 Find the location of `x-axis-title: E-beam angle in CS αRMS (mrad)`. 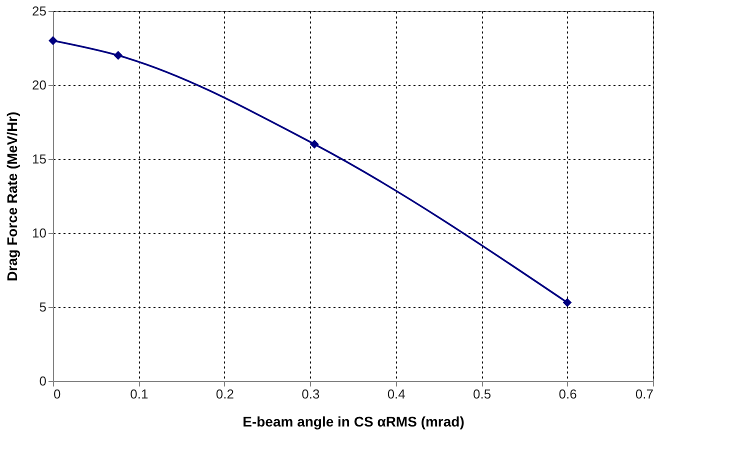

x-axis-title: E-beam angle in CS αRMS (mrad) is located at coordinates (353, 422).